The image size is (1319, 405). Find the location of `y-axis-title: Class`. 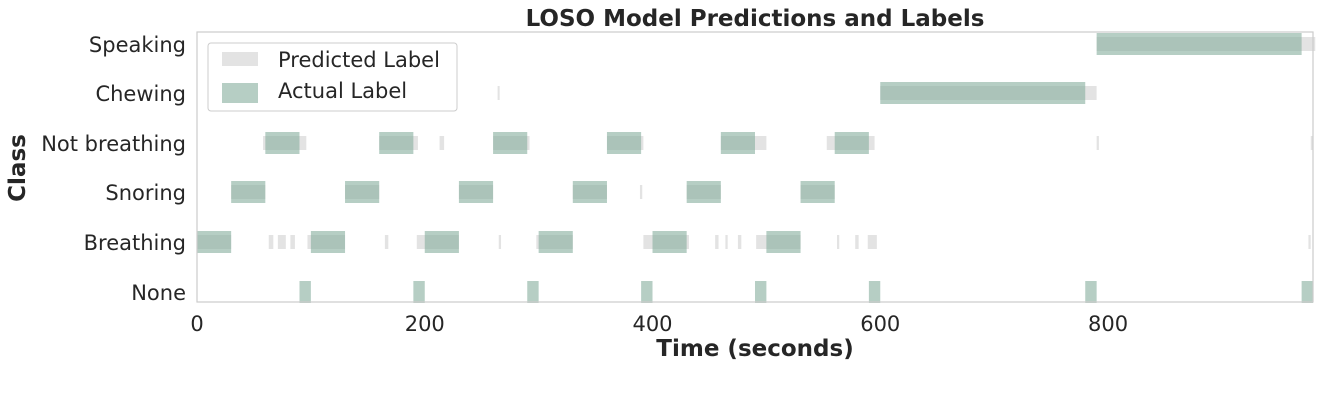

y-axis-title: Class is located at coordinates (18, 168).